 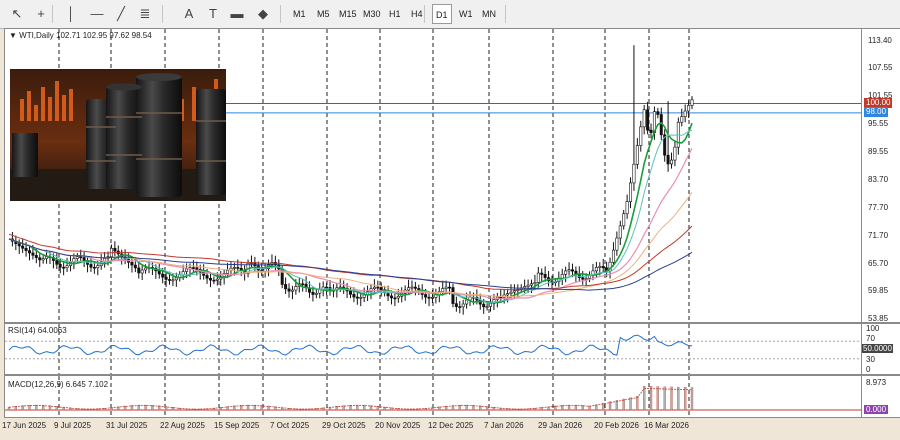 I want to click on rectangle-tool-icon: ▬, so click(x=237, y=13).